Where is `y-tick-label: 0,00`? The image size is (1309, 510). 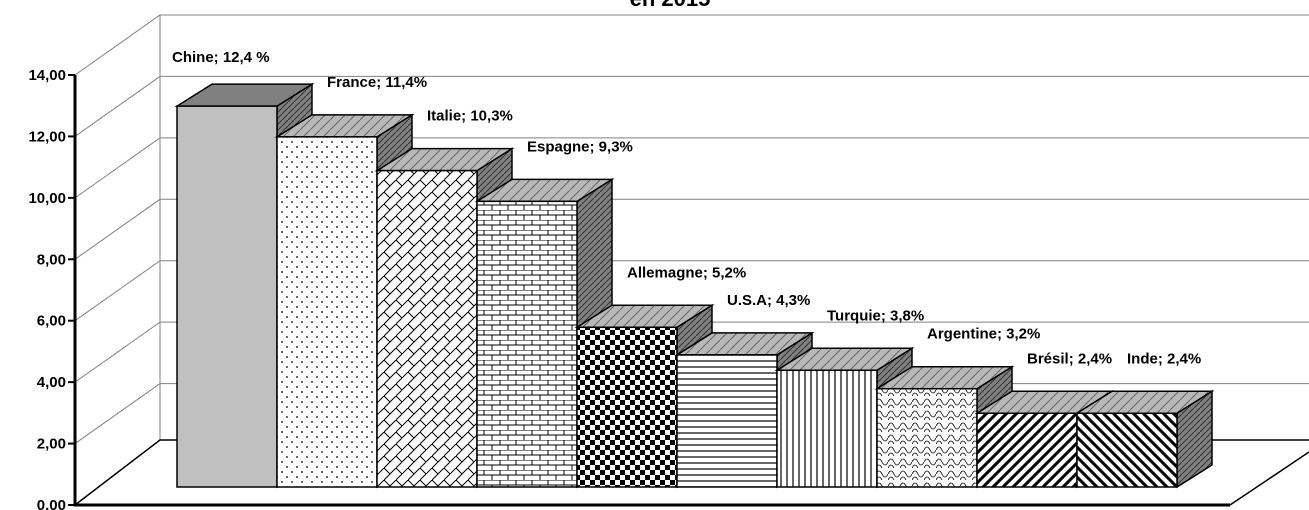 y-tick-label: 0,00 is located at coordinates (51, 503).